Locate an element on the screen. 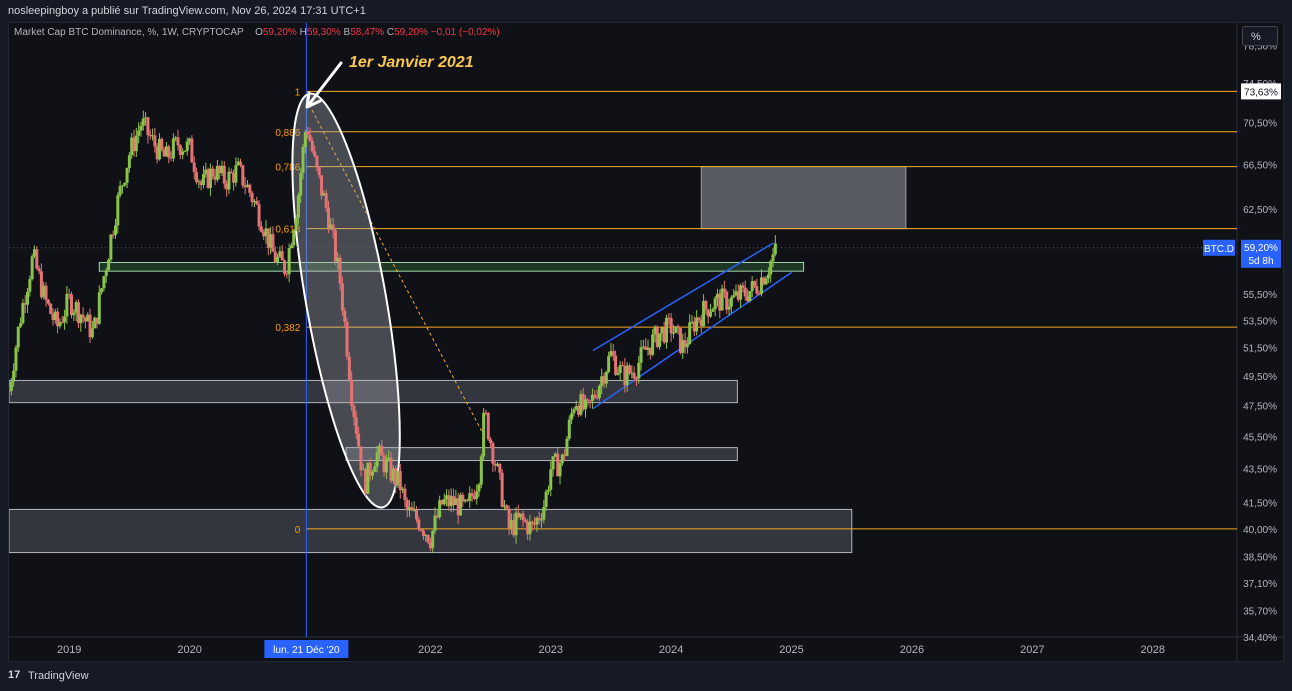  legend-open-value: 59,20% is located at coordinates (279, 32).